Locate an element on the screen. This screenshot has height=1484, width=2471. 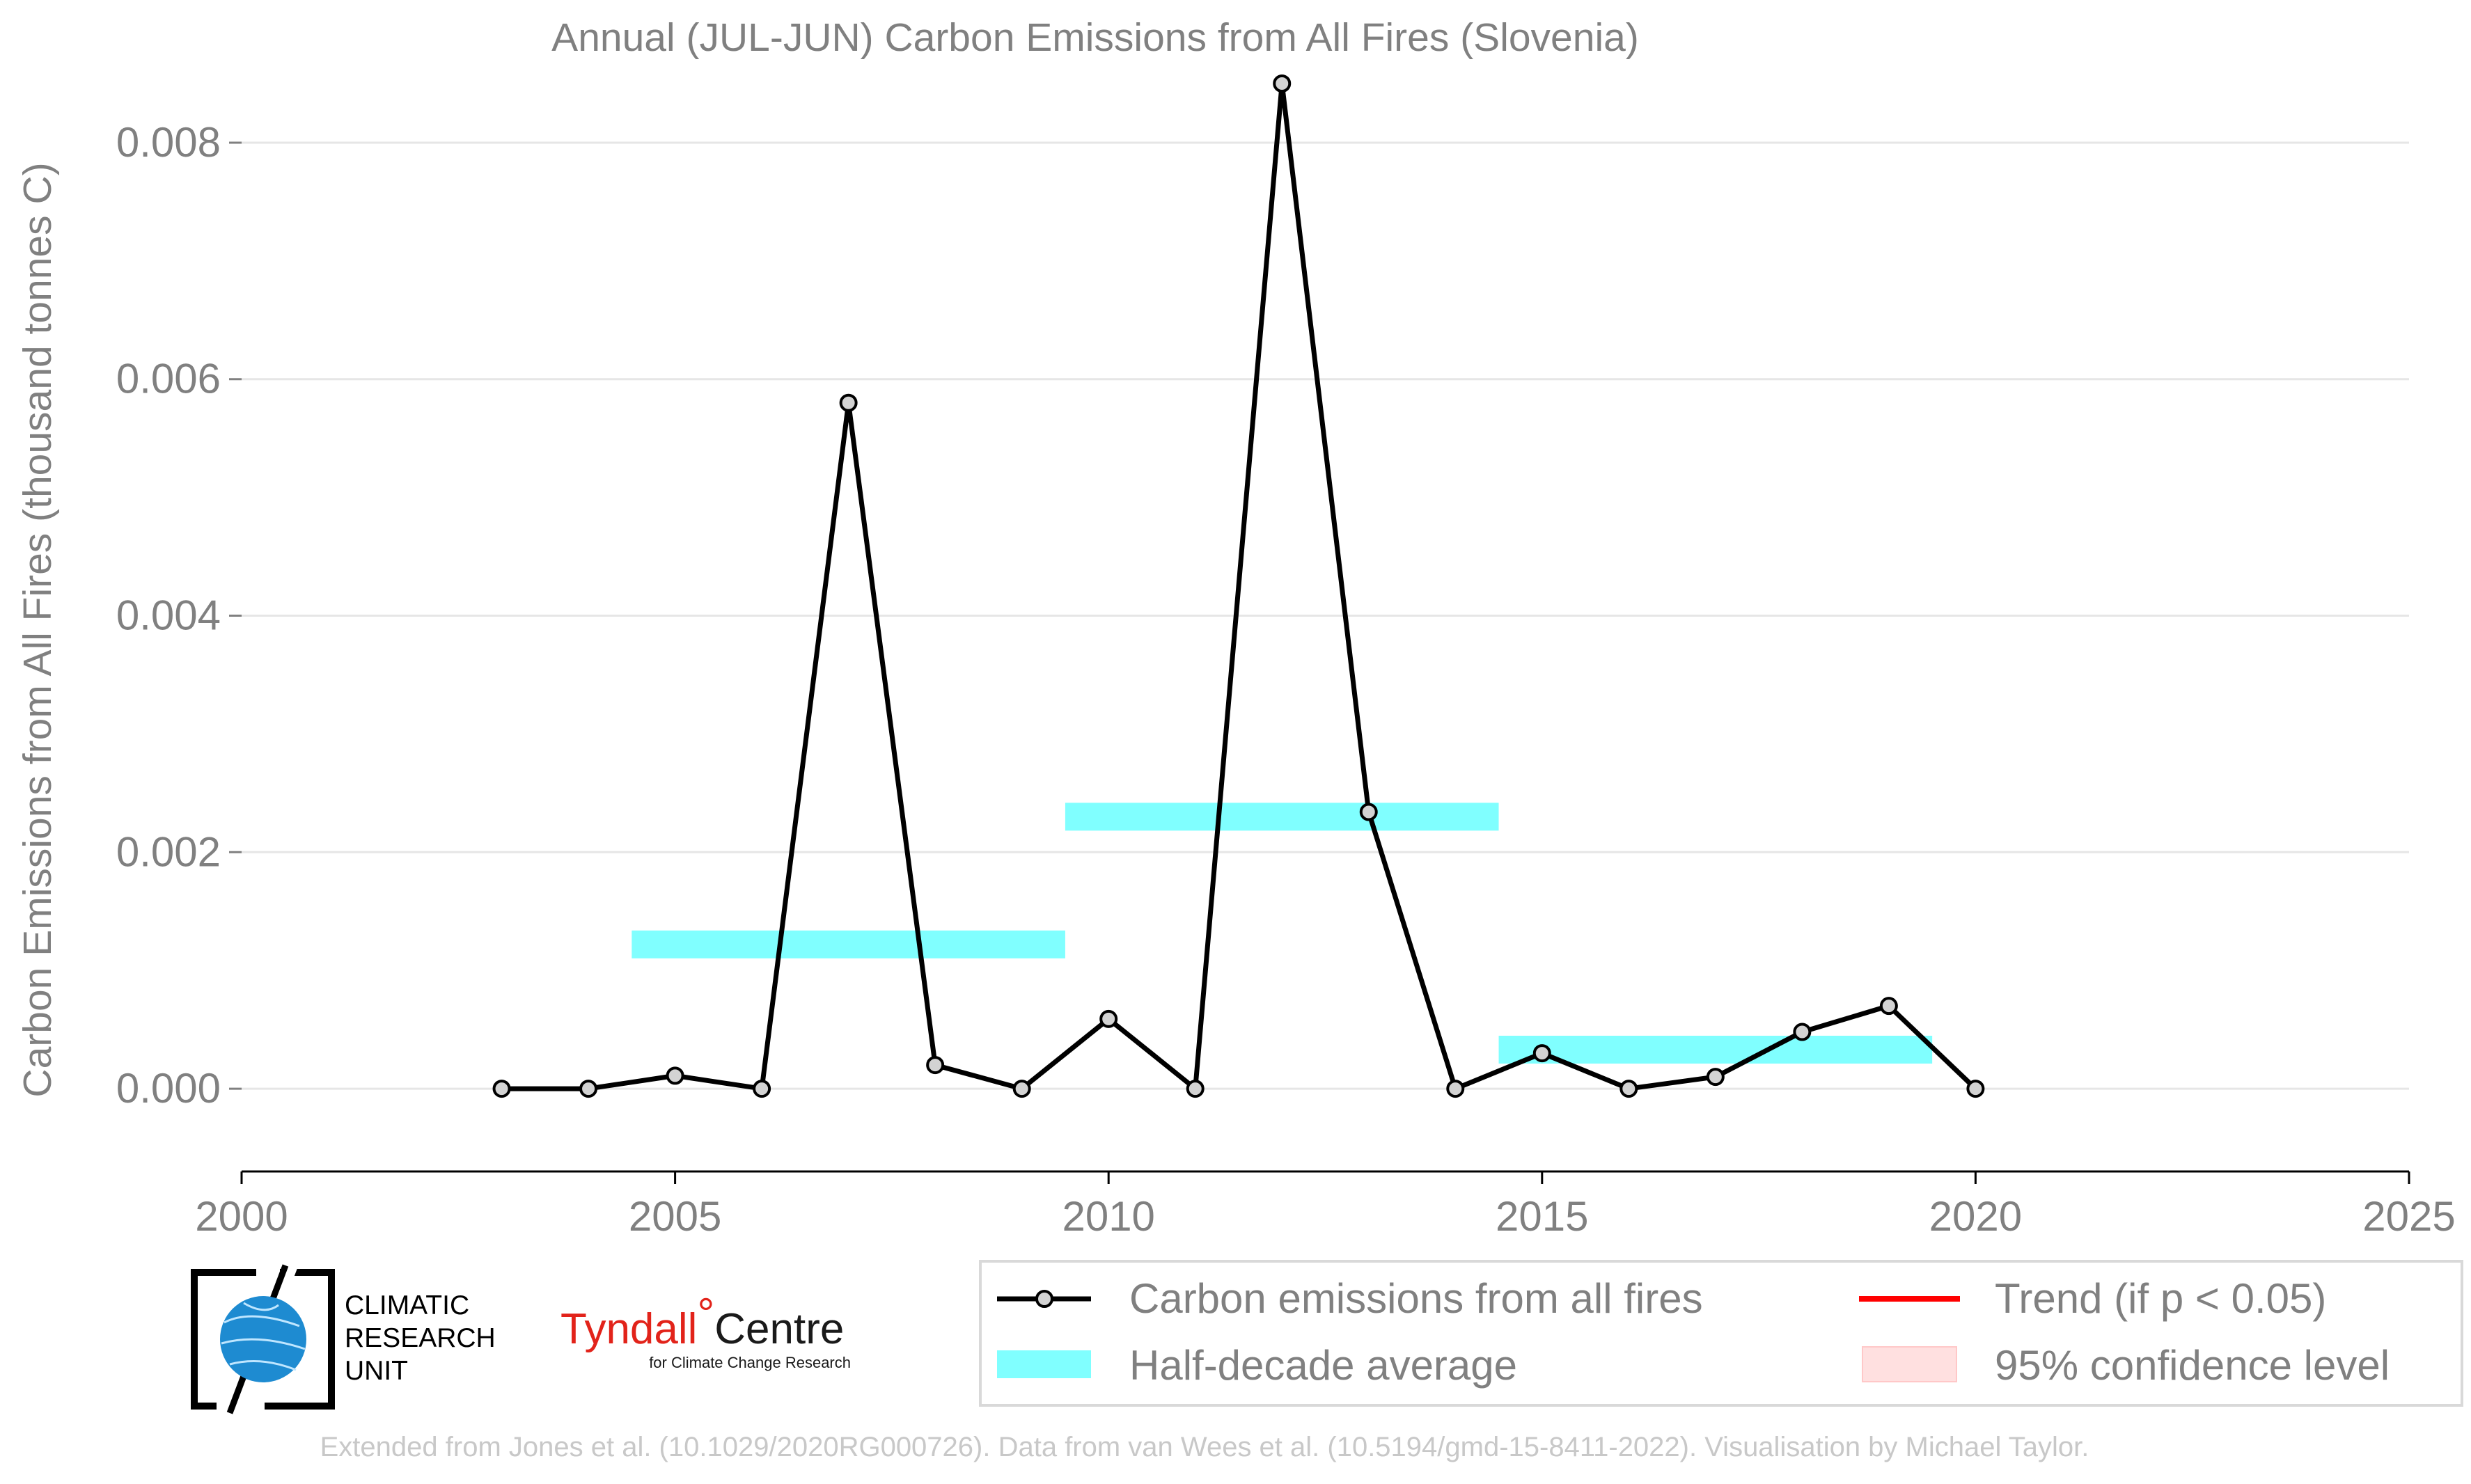
y-tick-label: 0.004 is located at coordinates (168, 615).